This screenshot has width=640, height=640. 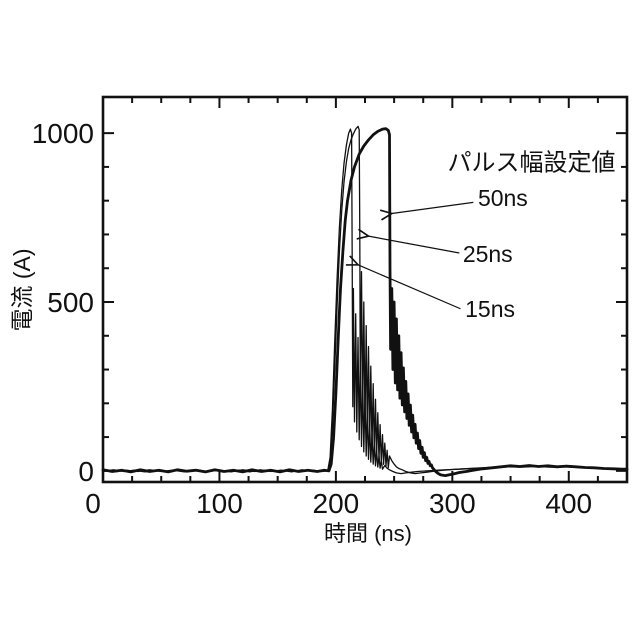 What do you see at coordinates (503, 198) in the screenshot?
I see `annotation-label-50ns: 50ns` at bounding box center [503, 198].